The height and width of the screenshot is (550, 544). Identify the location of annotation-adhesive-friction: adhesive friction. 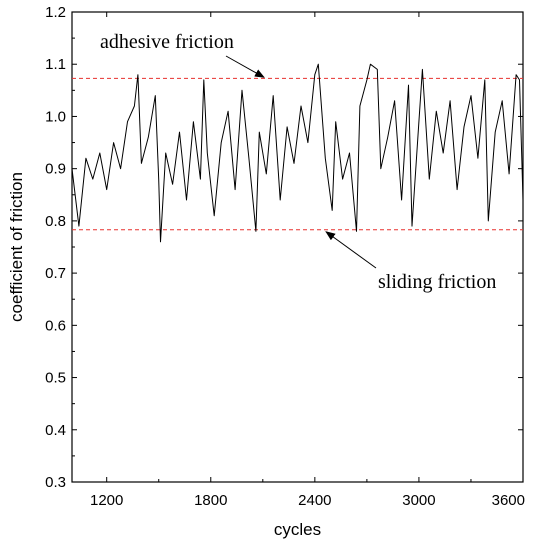
(167, 42).